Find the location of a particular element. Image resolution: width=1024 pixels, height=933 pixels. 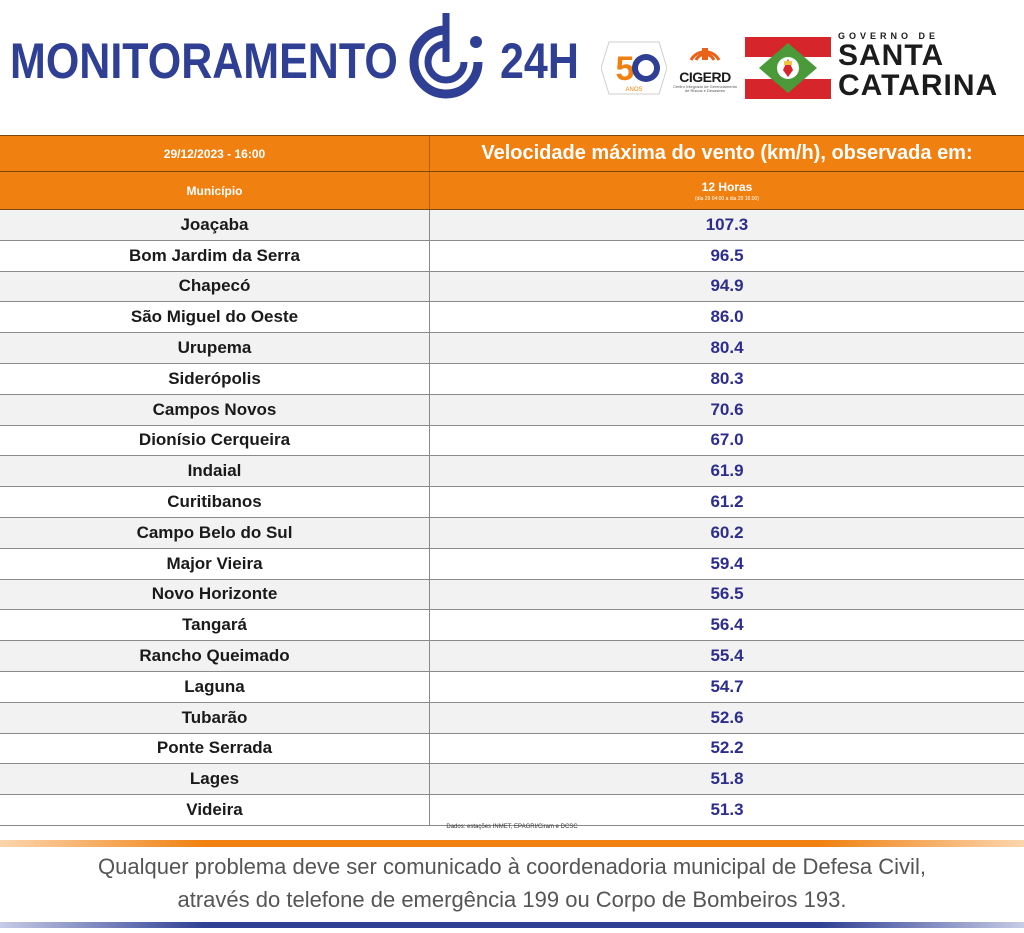

period-sublabel: (dia 29 04:00 a dia 29 16:00) is located at coordinates (727, 198).